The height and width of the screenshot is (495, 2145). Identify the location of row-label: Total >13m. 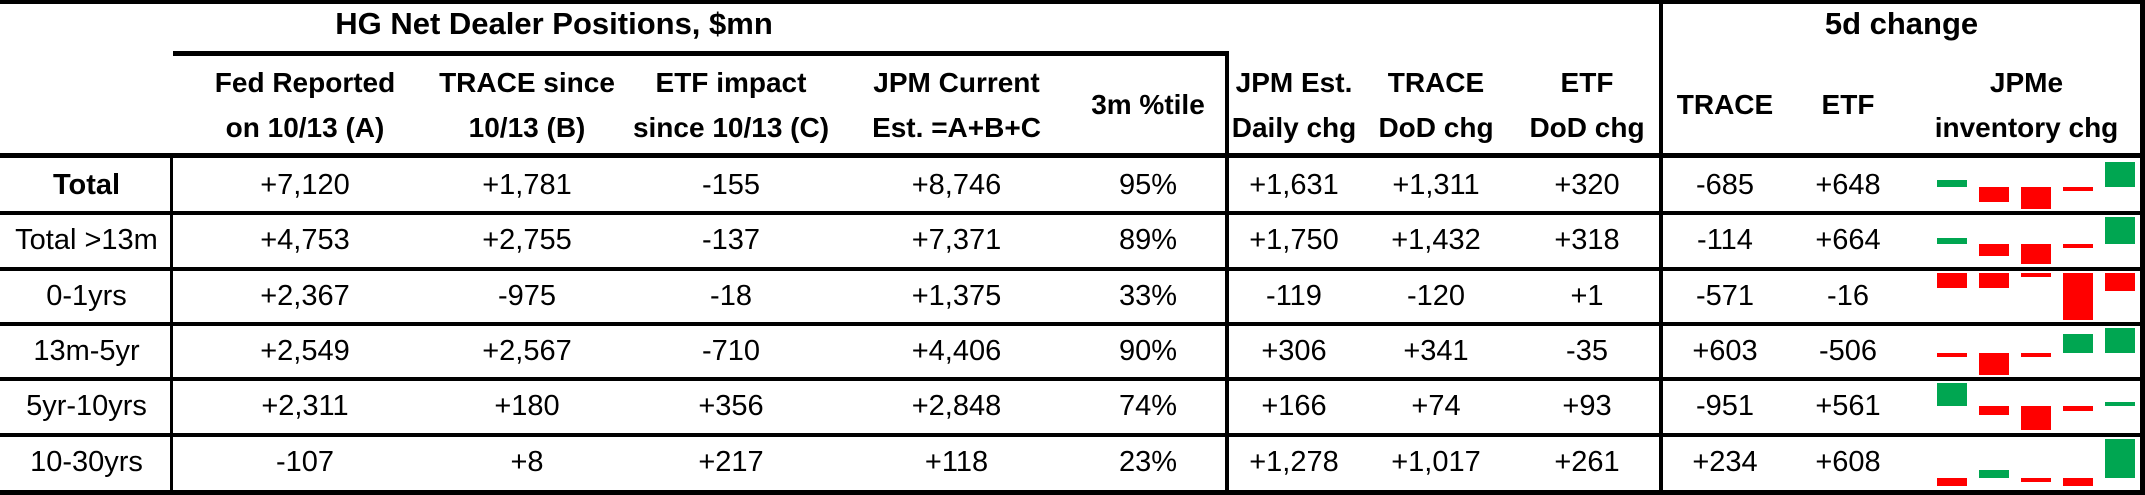
(86, 240).